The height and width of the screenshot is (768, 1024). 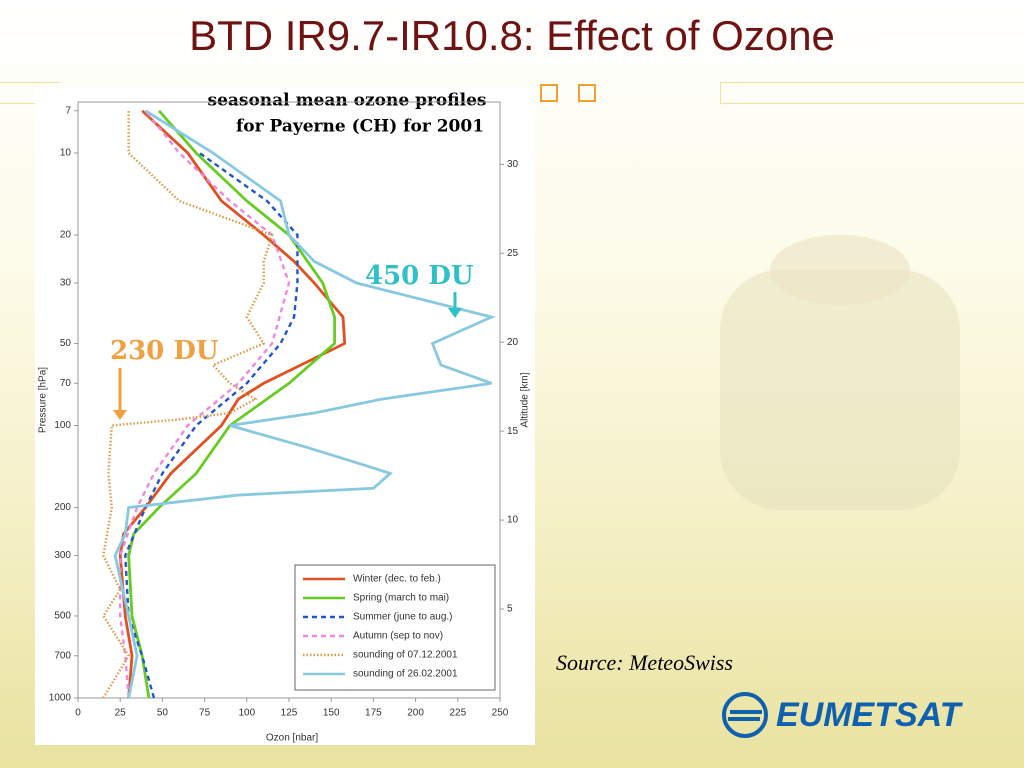 What do you see at coordinates (121, 713) in the screenshot?
I see `x-tick-label: 25` at bounding box center [121, 713].